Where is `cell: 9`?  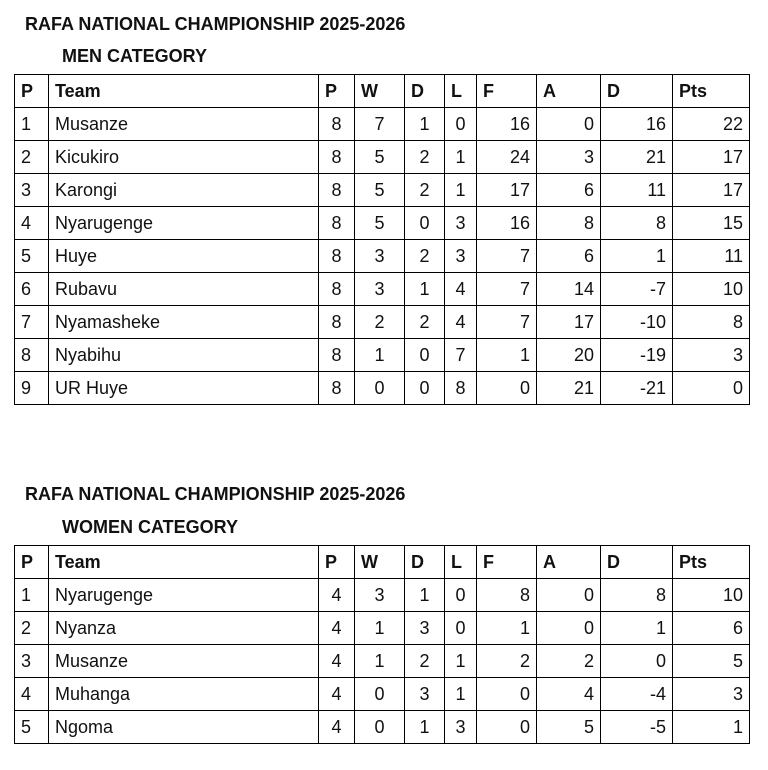
cell: 9 is located at coordinates (31, 388).